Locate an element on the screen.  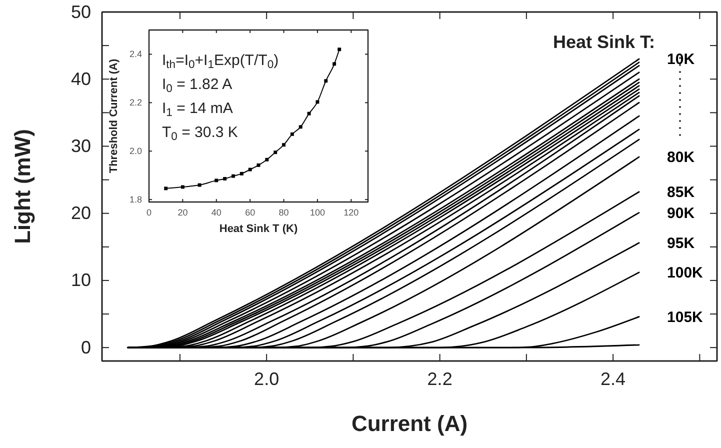
x-tick-label: 20 is located at coordinates (183, 212).